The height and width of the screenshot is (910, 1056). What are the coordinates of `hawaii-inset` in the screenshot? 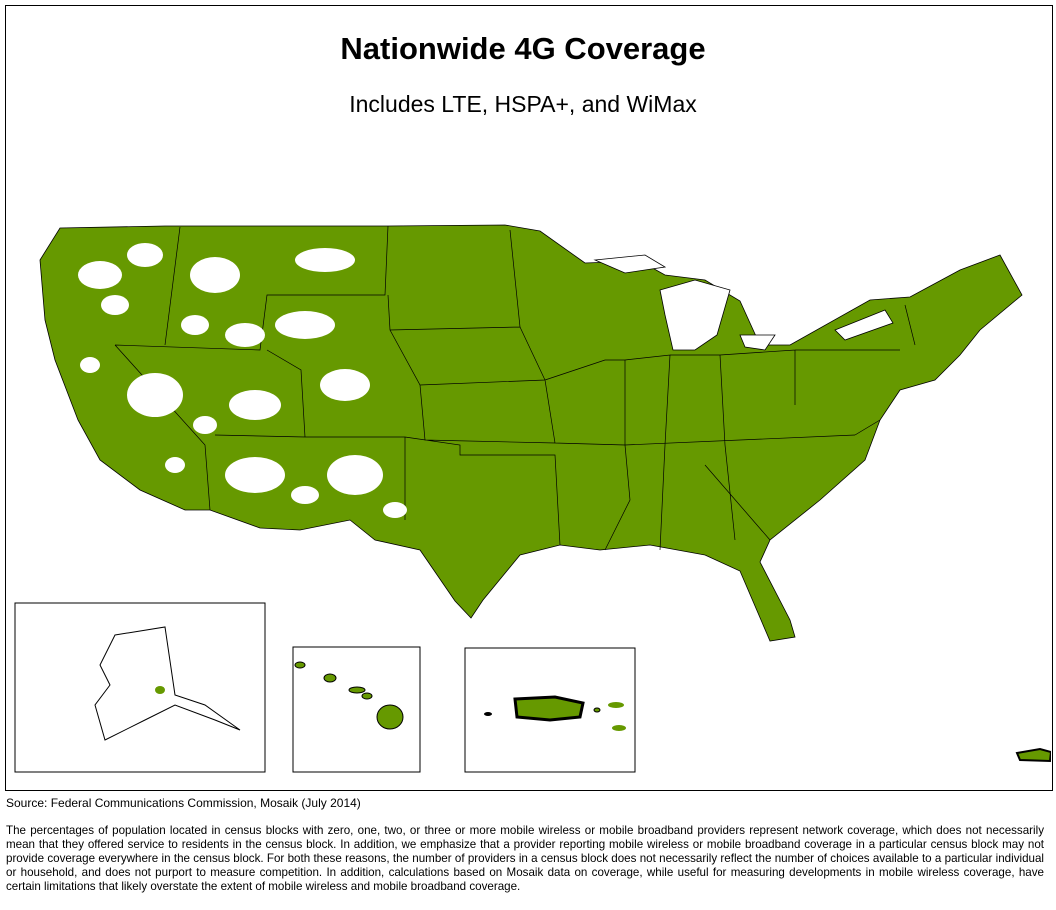 It's located at (356, 709).